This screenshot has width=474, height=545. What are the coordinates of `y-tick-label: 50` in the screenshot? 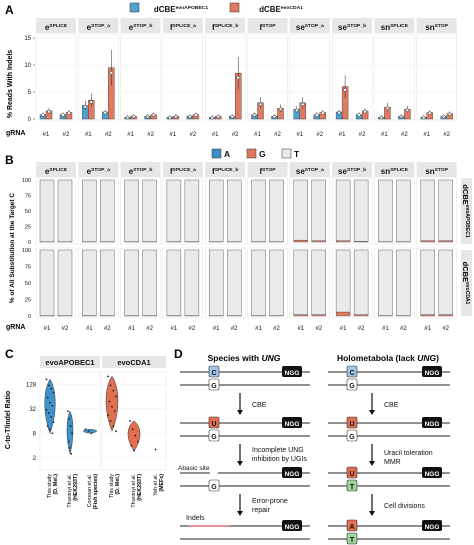 It's located at (28, 284).